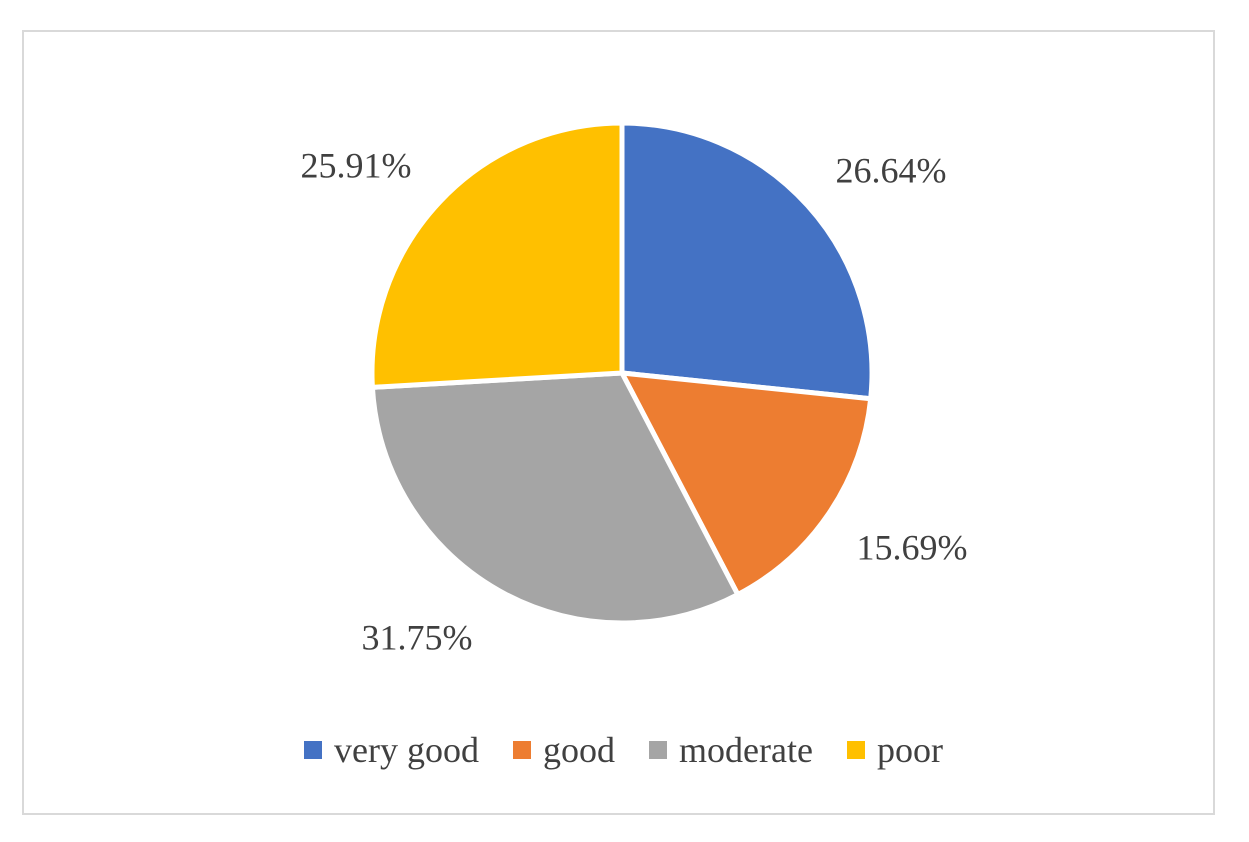  What do you see at coordinates (522, 750) in the screenshot?
I see `legend-swatch-good` at bounding box center [522, 750].